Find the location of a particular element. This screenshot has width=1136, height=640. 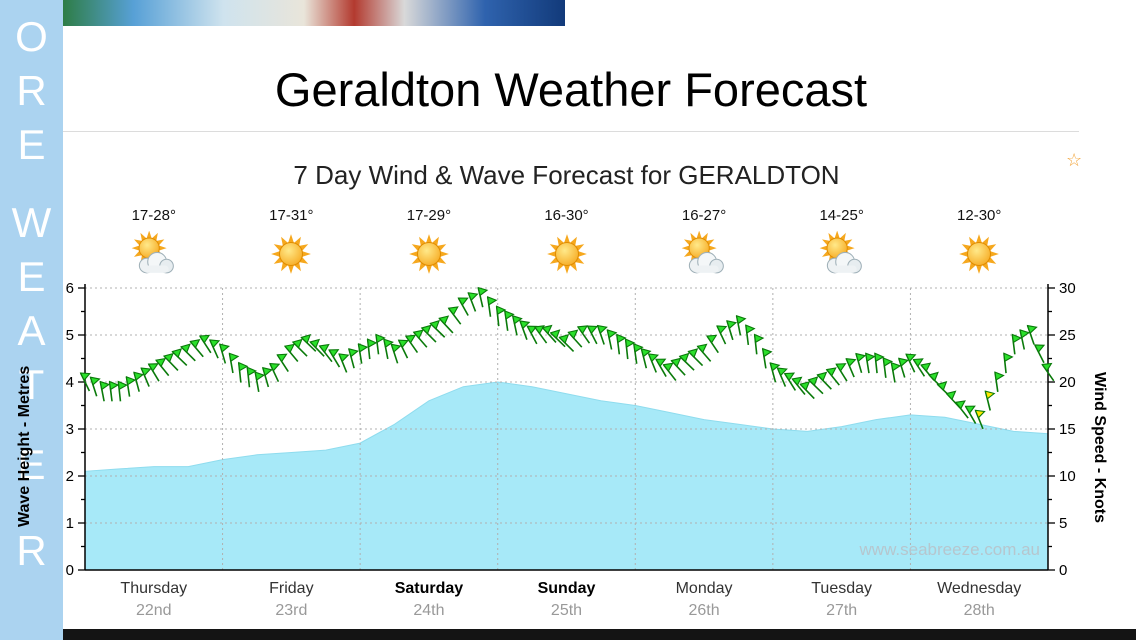

day-name: Monday is located at coordinates (704, 588).